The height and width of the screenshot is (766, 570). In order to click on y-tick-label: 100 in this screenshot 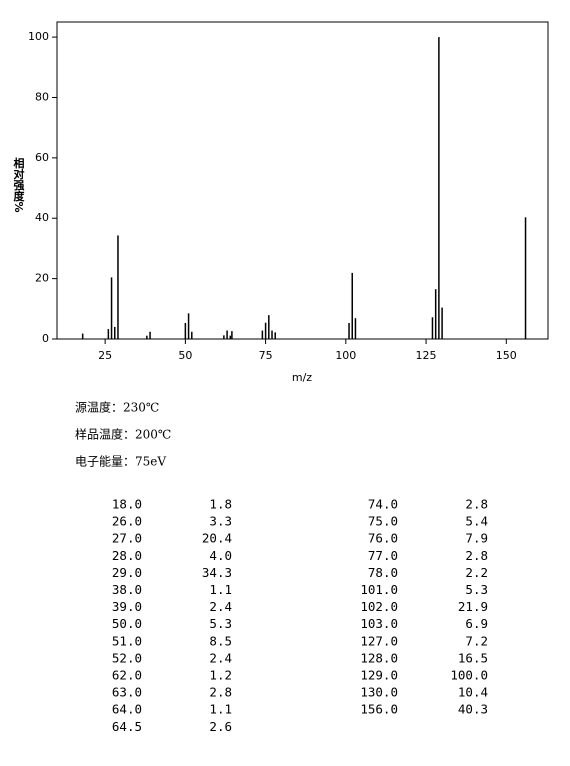, I will do `click(38, 36)`.